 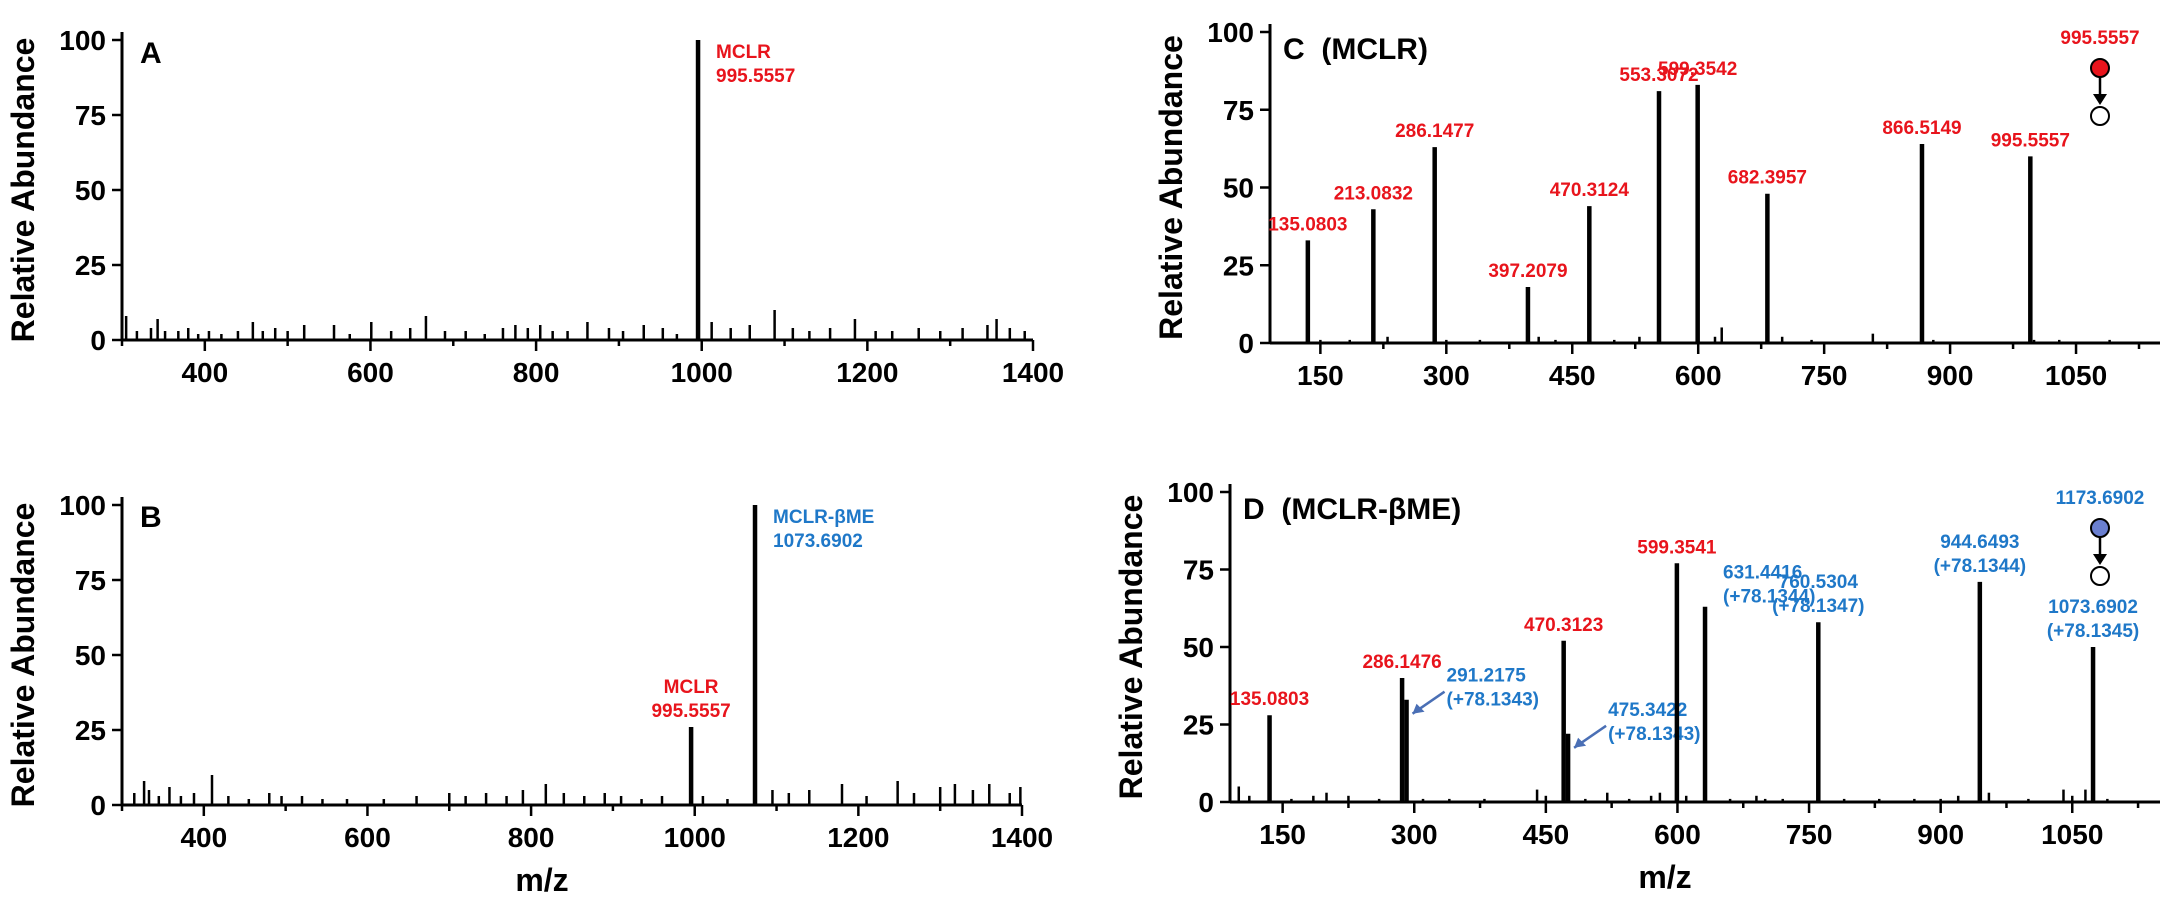 I want to click on peak-label: 599.3542, so click(x=1697, y=69).